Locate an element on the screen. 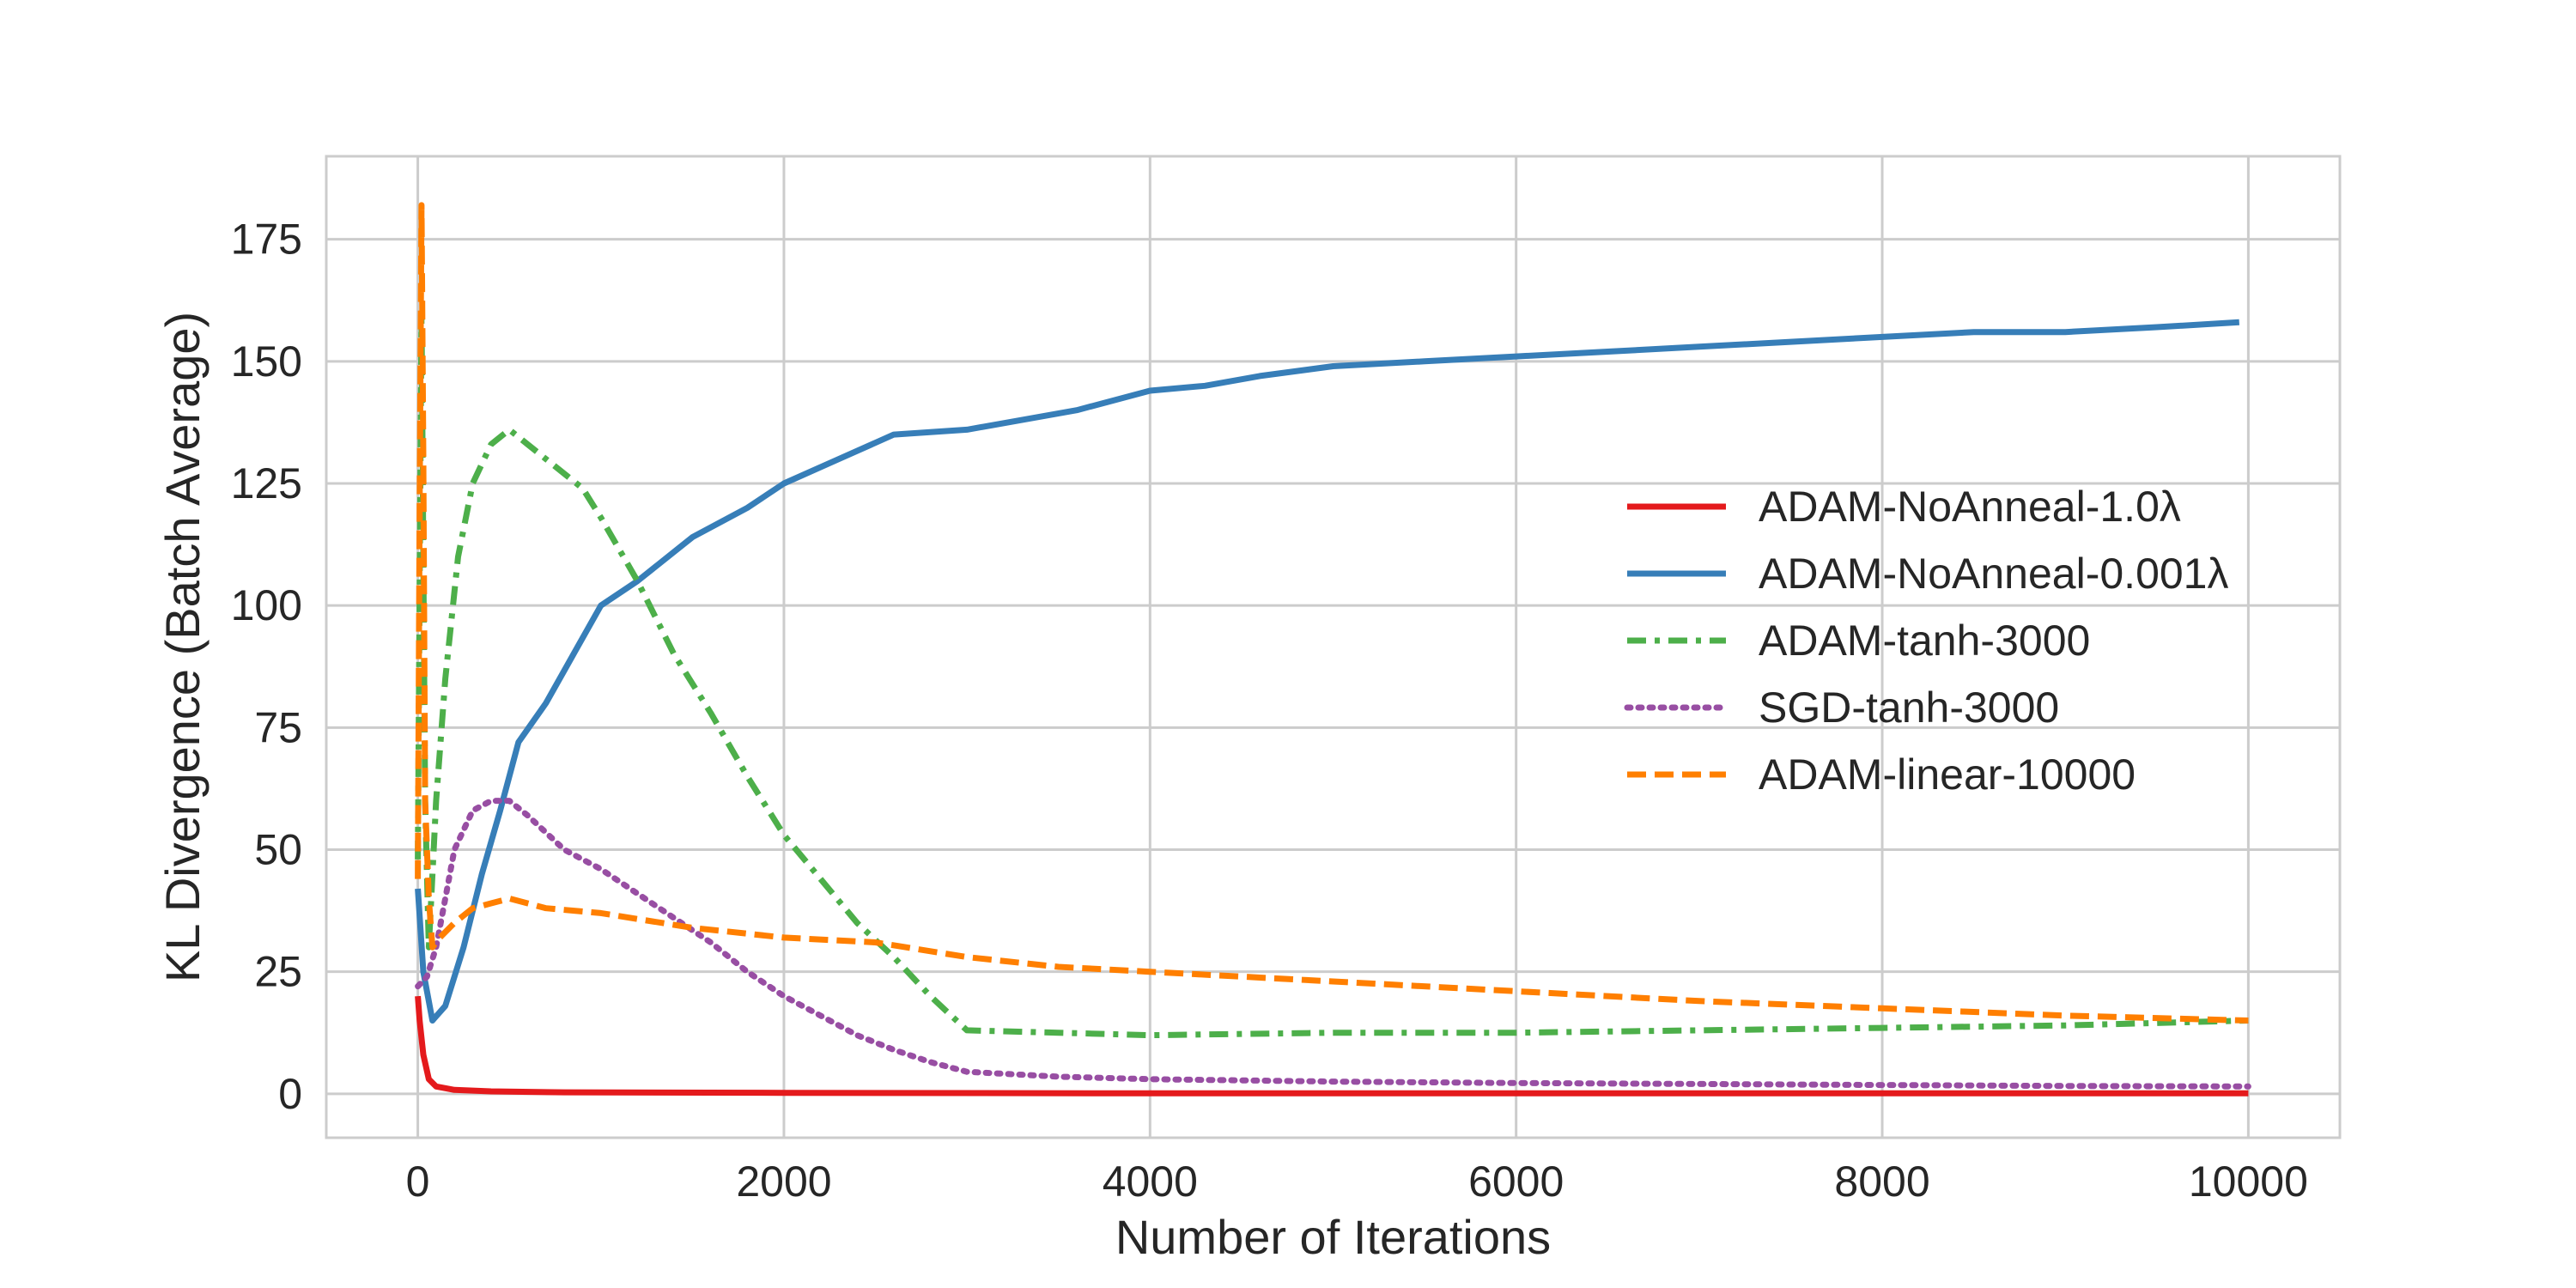 The height and width of the screenshot is (1288, 2576). legend-label: ADAM-tanh-3000 is located at coordinates (1924, 641).